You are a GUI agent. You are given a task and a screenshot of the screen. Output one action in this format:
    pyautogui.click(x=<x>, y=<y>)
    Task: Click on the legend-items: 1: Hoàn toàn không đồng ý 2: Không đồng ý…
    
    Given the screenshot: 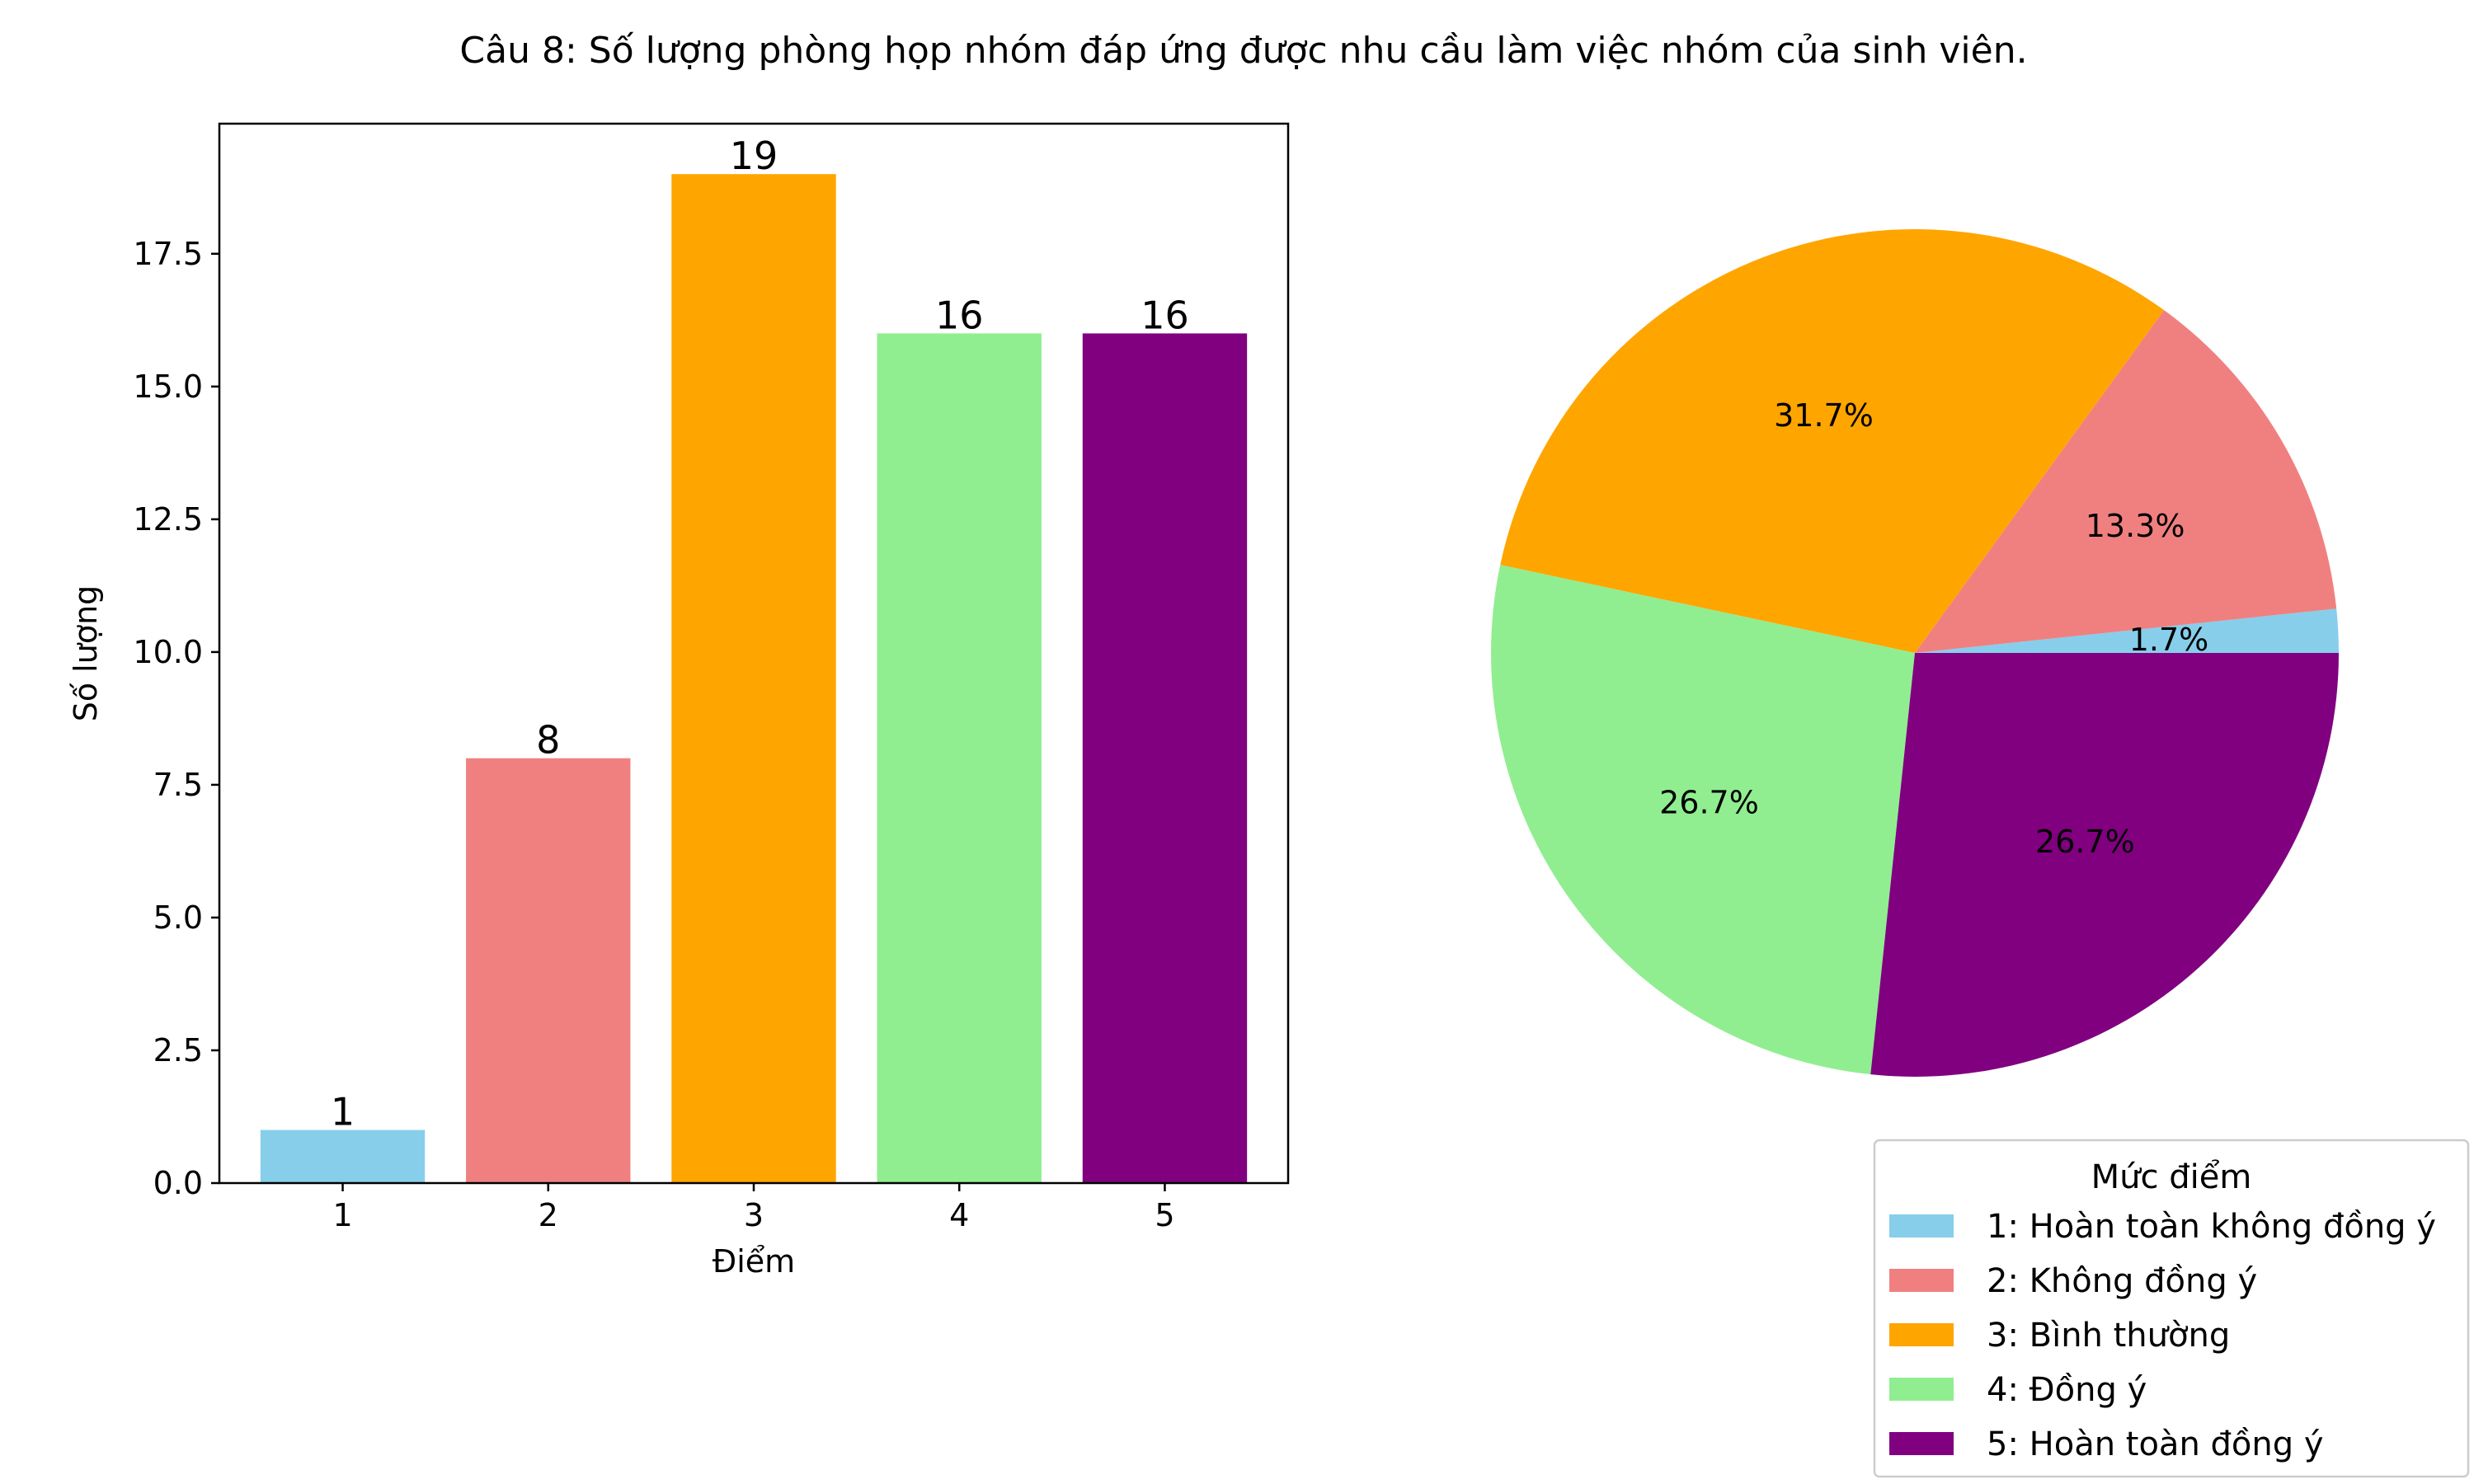 What is the action you would take?
    pyautogui.click(x=2162, y=1335)
    